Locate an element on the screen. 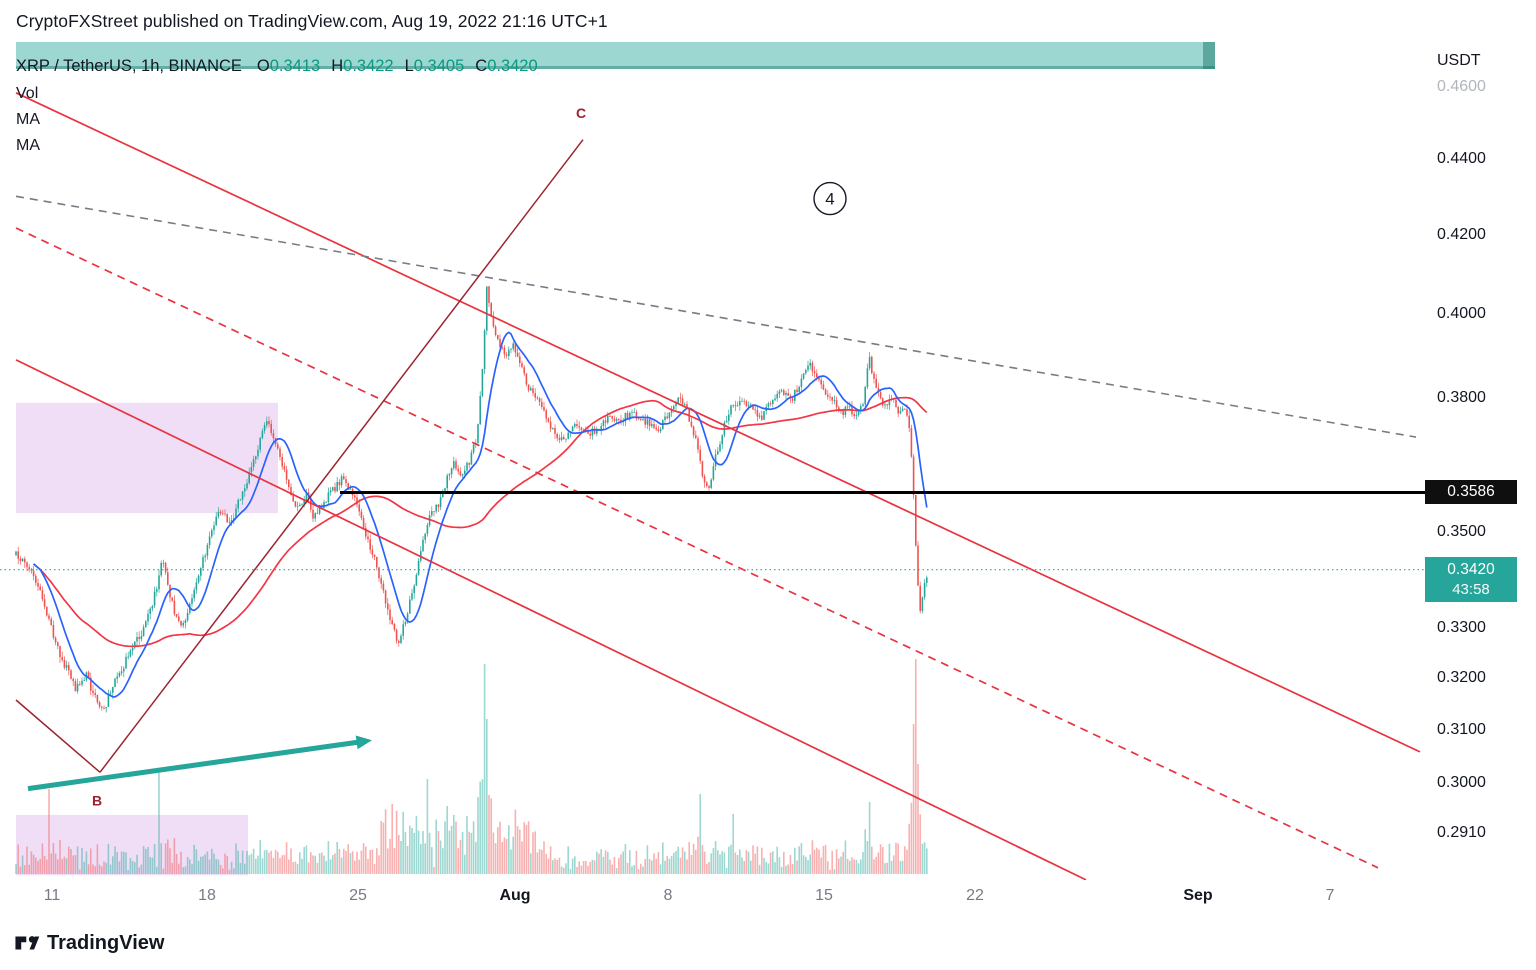 Image resolution: width=1536 pixels, height=970 pixels. wave-4-circle is located at coordinates (830, 198).